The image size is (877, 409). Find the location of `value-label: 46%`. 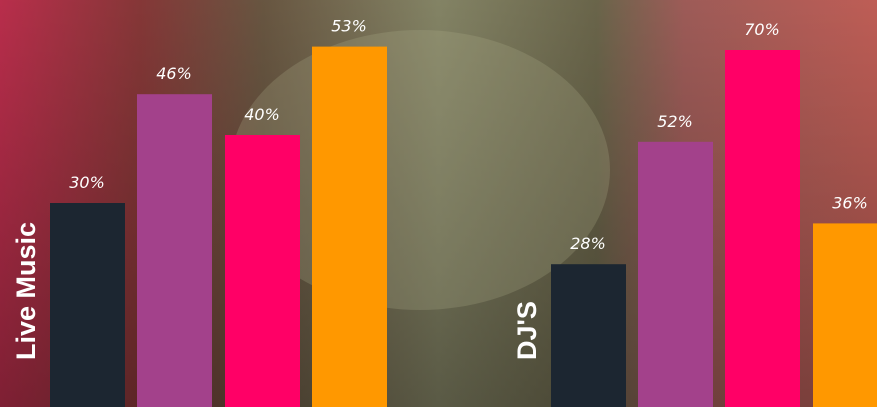

value-label: 46% is located at coordinates (174, 73).